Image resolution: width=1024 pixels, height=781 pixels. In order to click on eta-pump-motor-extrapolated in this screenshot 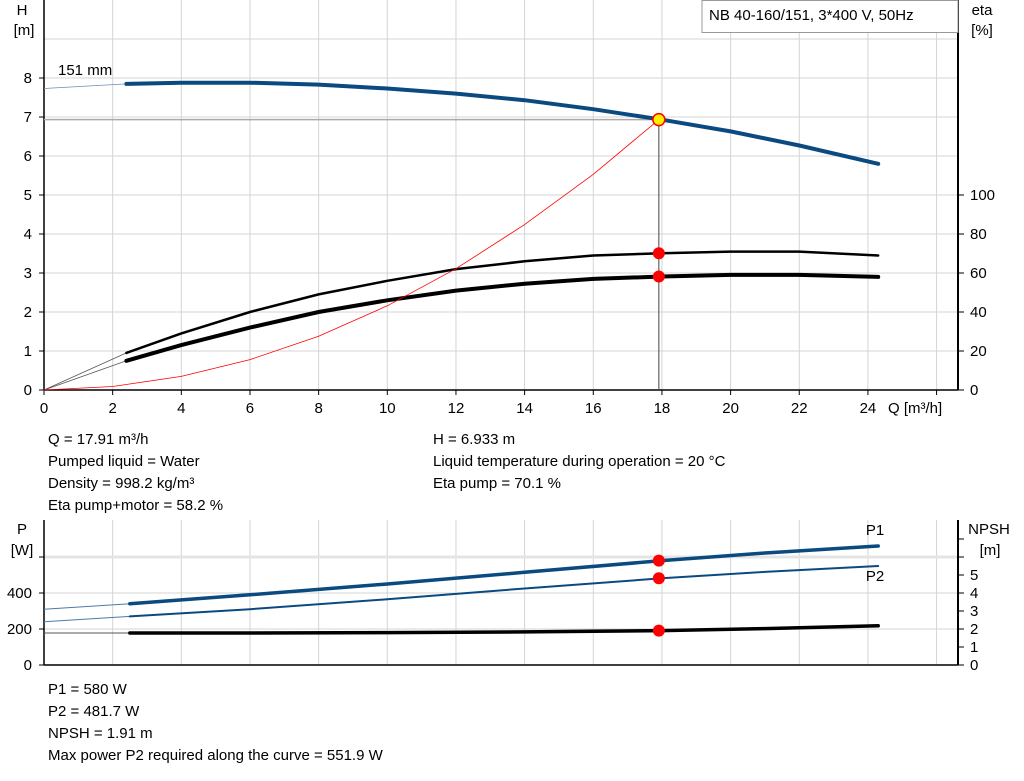, I will do `click(85, 375)`.